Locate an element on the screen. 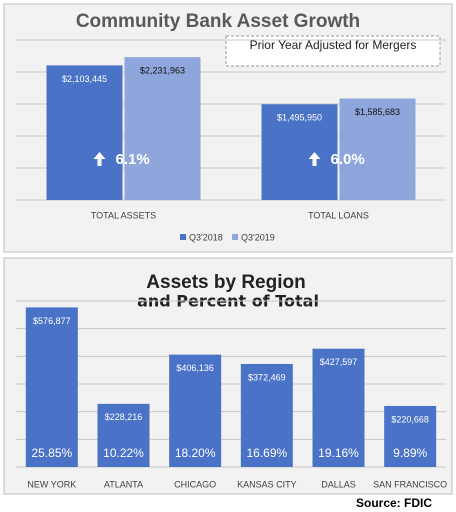  x-tick-label: NEW YORK is located at coordinates (51, 484).